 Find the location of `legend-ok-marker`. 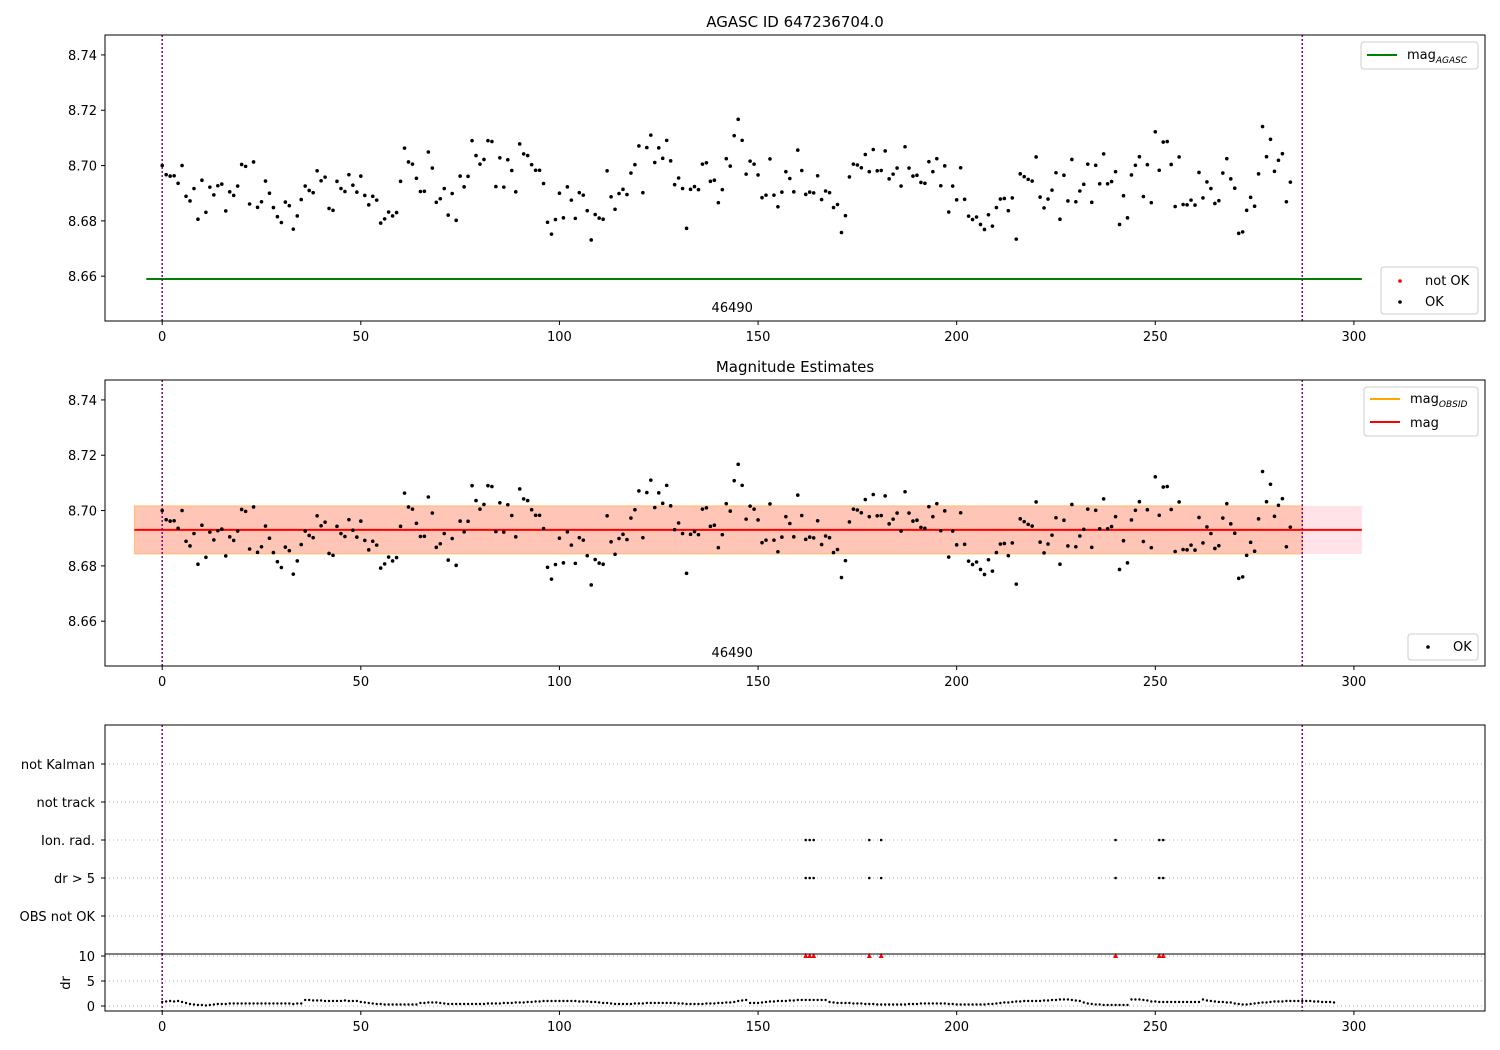

legend-ok-marker is located at coordinates (1400, 302).